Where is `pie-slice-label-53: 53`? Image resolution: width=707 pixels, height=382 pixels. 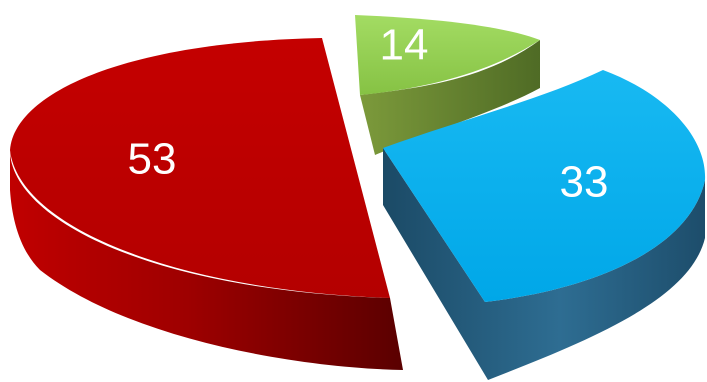 pie-slice-label-53: 53 is located at coordinates (152, 159).